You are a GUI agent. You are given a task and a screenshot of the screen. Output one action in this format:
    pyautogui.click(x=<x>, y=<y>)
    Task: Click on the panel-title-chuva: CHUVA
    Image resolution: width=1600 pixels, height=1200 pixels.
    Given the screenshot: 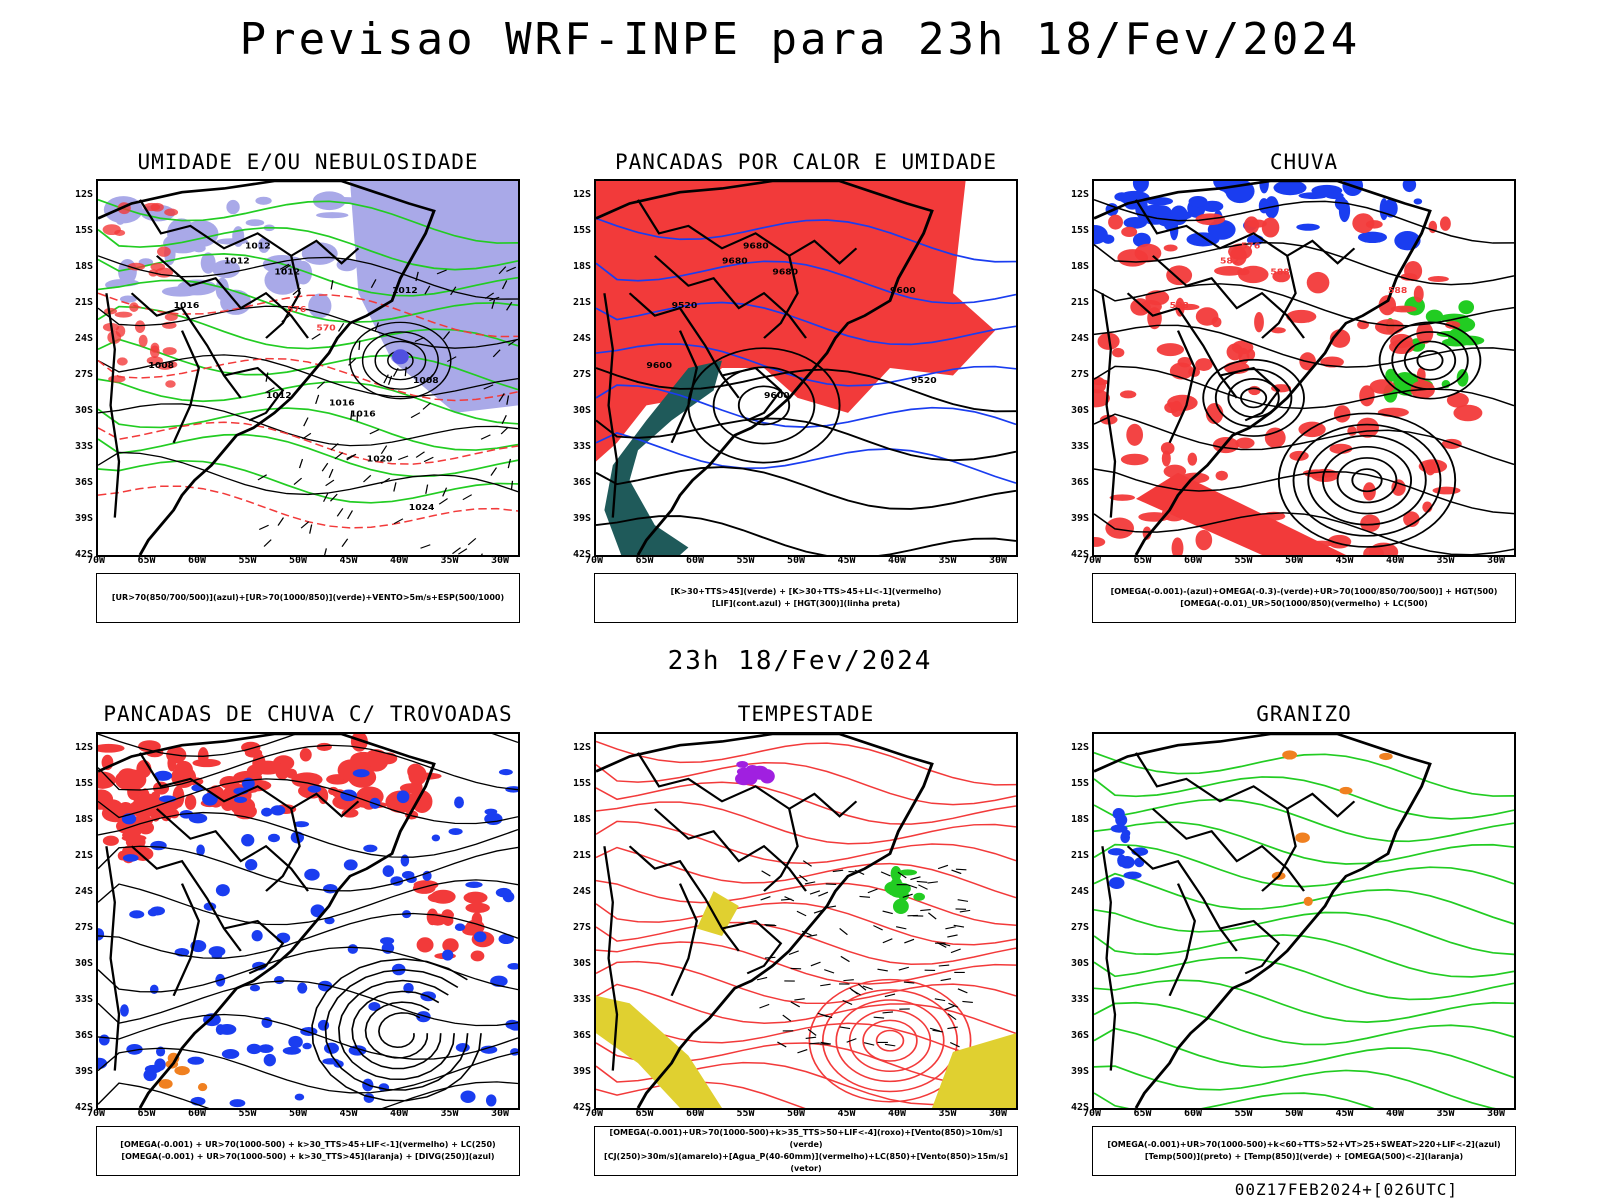 What is the action you would take?
    pyautogui.click(x=1304, y=162)
    